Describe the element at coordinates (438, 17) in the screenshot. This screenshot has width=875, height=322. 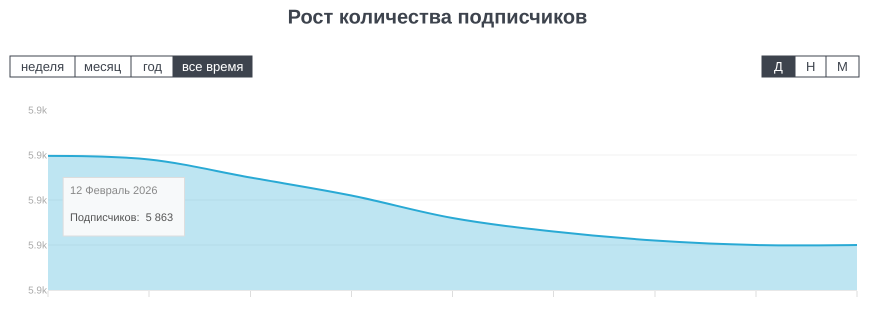
I see `chart-title: Рост количества подписчиков` at that location.